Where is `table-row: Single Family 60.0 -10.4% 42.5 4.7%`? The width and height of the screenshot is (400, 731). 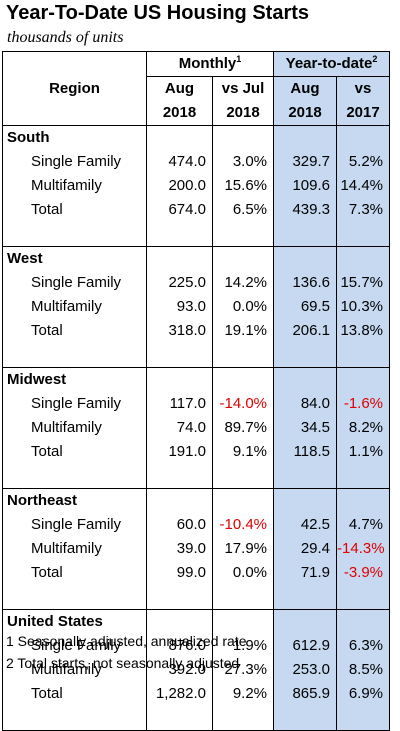 table-row: Single Family 60.0 -10.4% 42.5 4.7% is located at coordinates (196, 525).